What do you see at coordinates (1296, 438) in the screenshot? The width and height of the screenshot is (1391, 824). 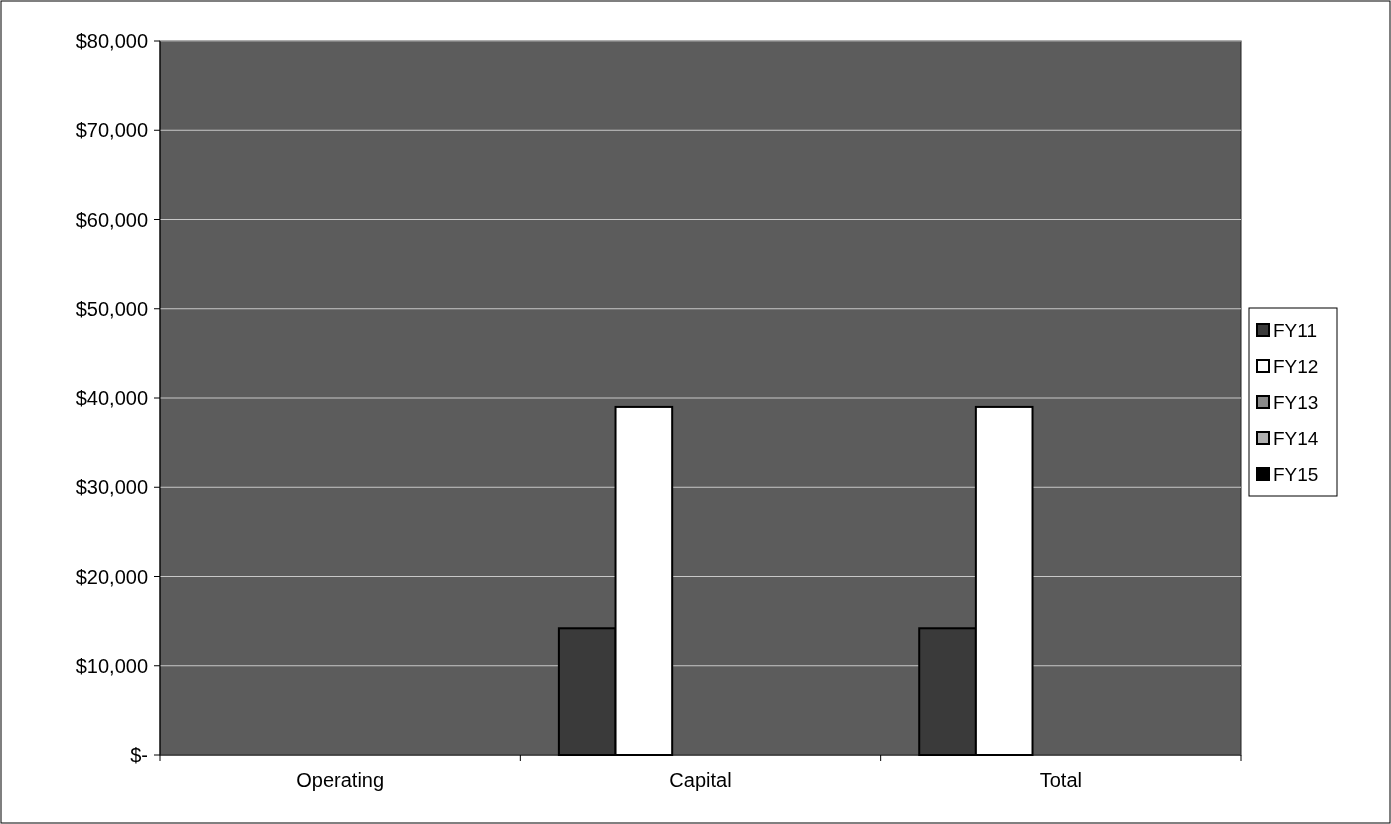 I see `legend-label: FY14` at bounding box center [1296, 438].